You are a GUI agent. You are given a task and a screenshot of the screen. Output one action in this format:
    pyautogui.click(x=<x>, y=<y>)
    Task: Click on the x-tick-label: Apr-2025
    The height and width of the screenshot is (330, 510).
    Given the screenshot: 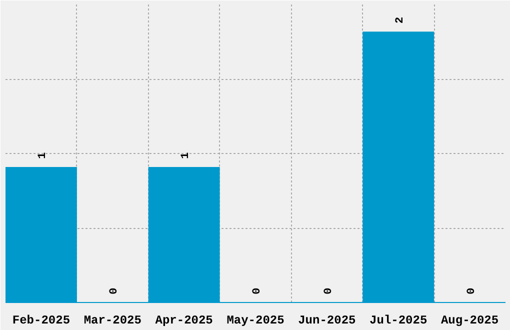 What is the action you would take?
    pyautogui.click(x=184, y=321)
    